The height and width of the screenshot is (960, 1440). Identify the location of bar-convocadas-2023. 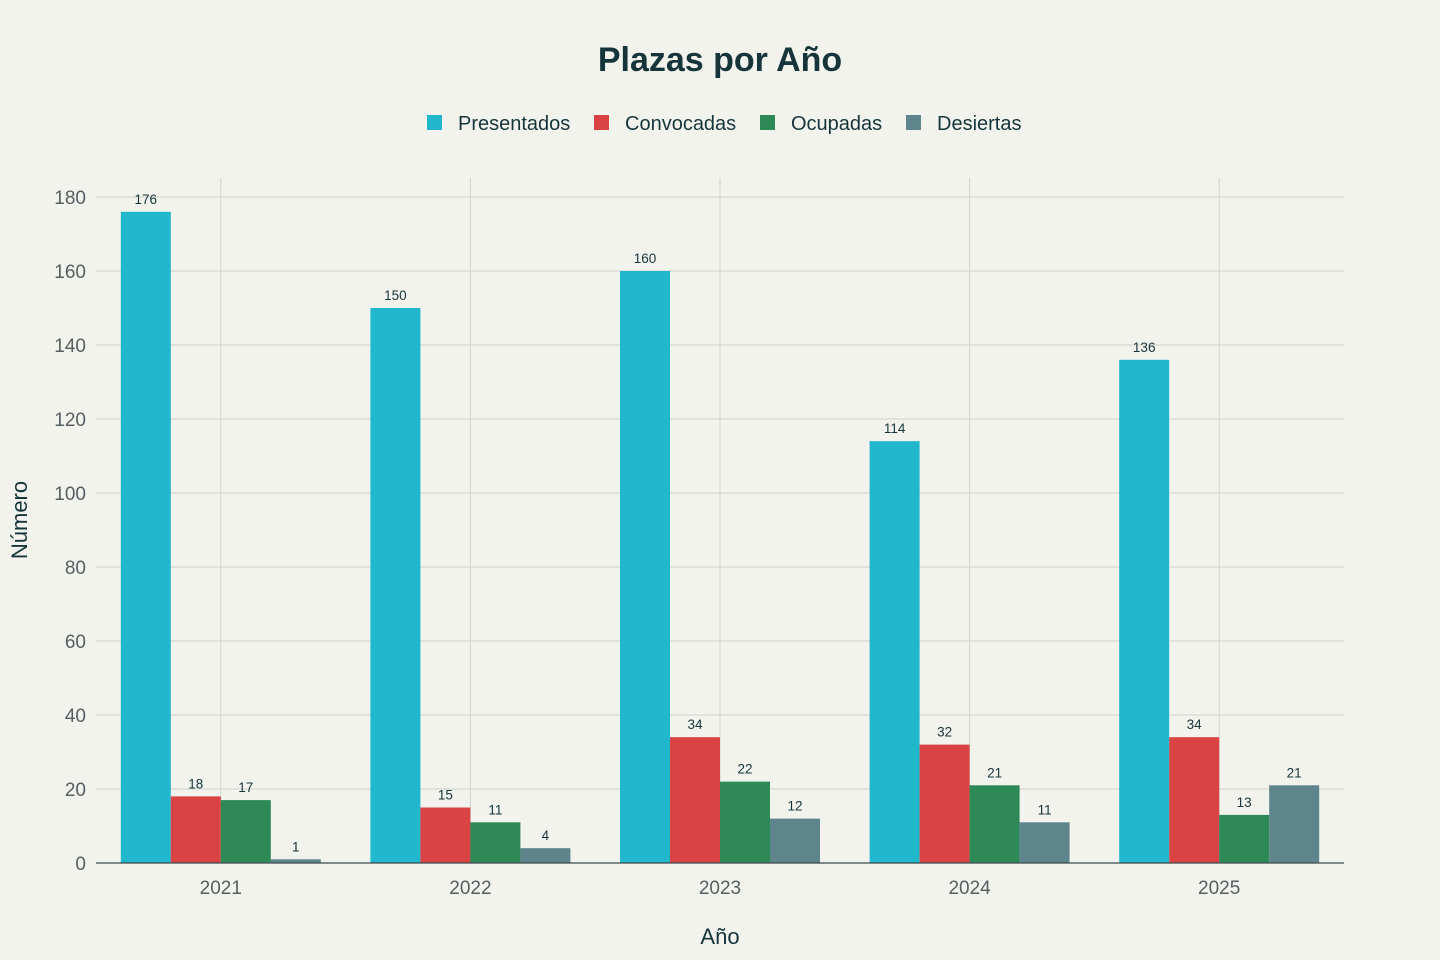
(695, 800).